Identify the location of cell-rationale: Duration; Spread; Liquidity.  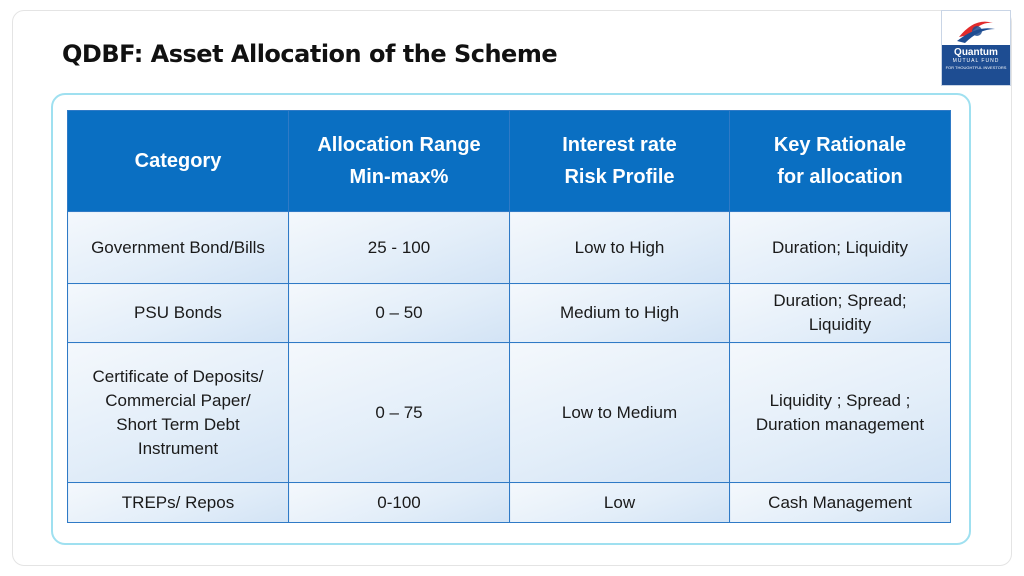
(840, 313).